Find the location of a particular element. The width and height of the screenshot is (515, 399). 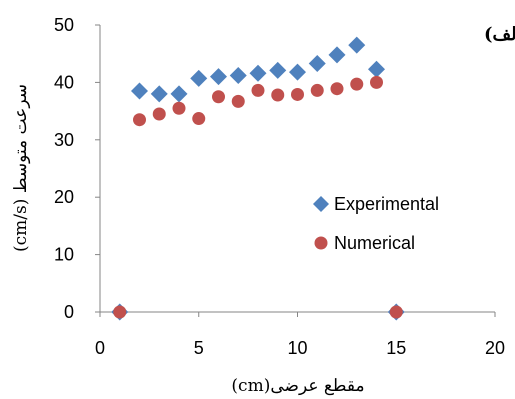

legend: Experimental Numerical is located at coordinates (376, 223).